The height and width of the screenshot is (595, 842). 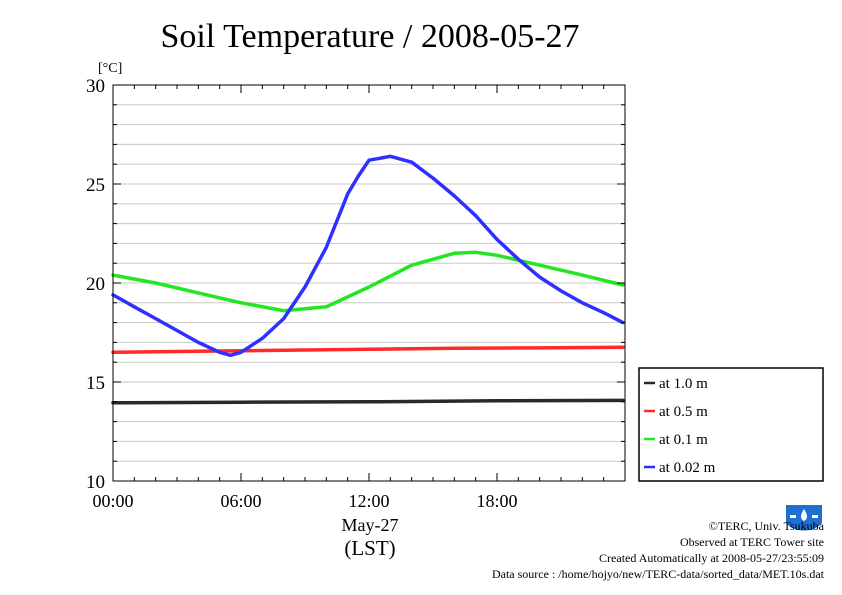 I want to click on y-axis-label: [°C], so click(x=110, y=68).